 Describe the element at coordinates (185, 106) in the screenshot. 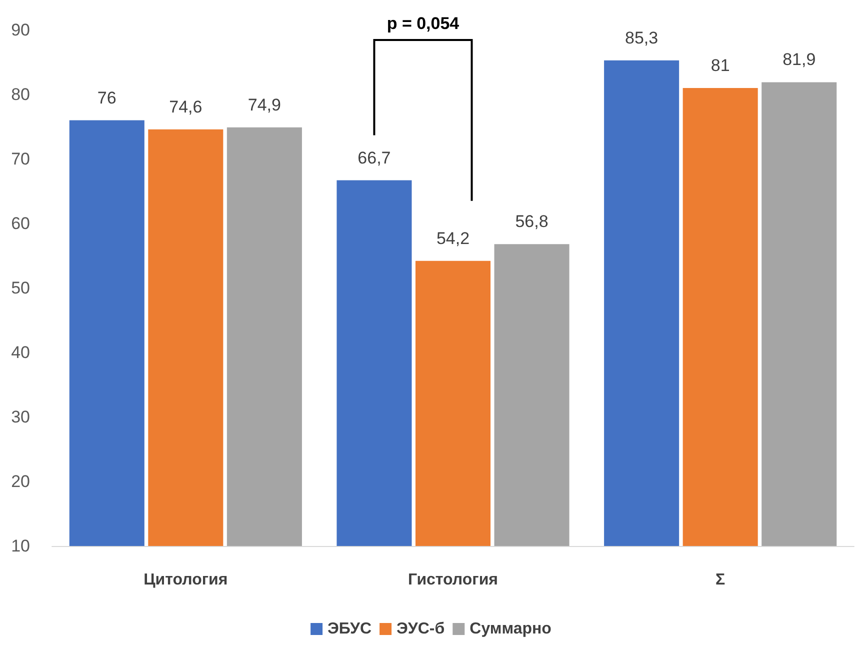

I see `data-label: 74,6` at that location.